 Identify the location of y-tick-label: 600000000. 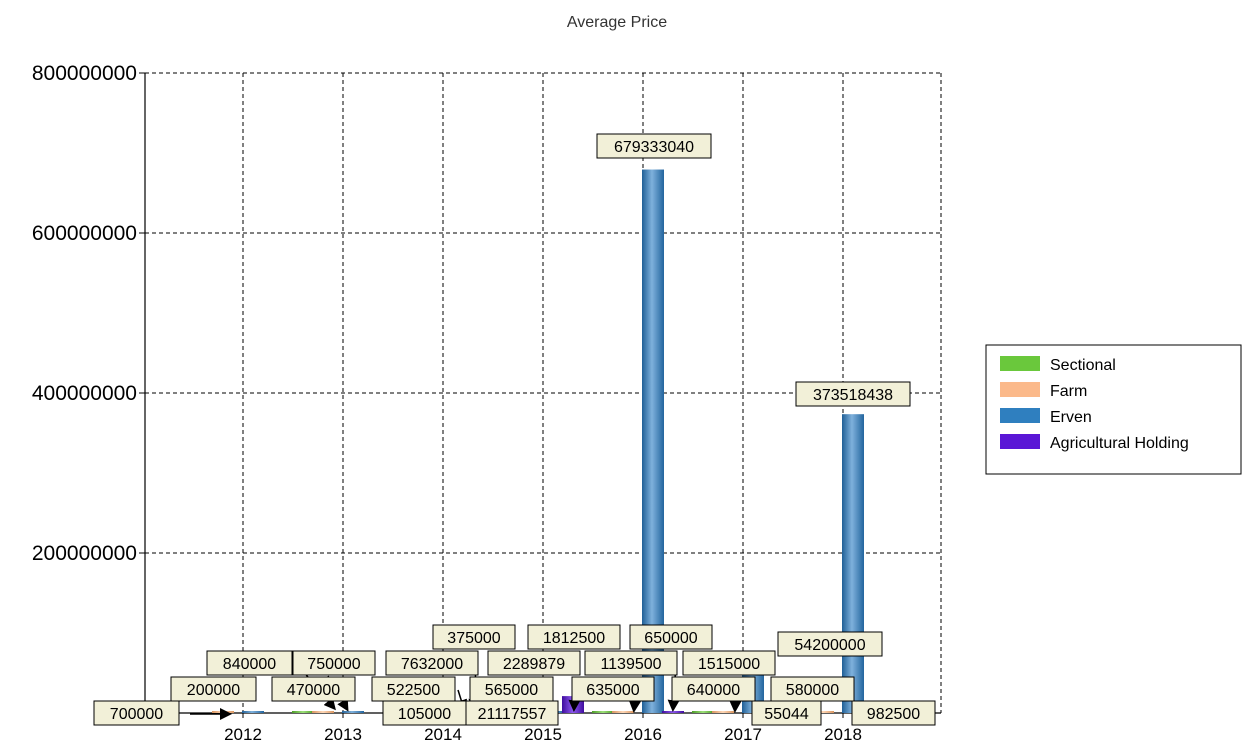
(84, 233).